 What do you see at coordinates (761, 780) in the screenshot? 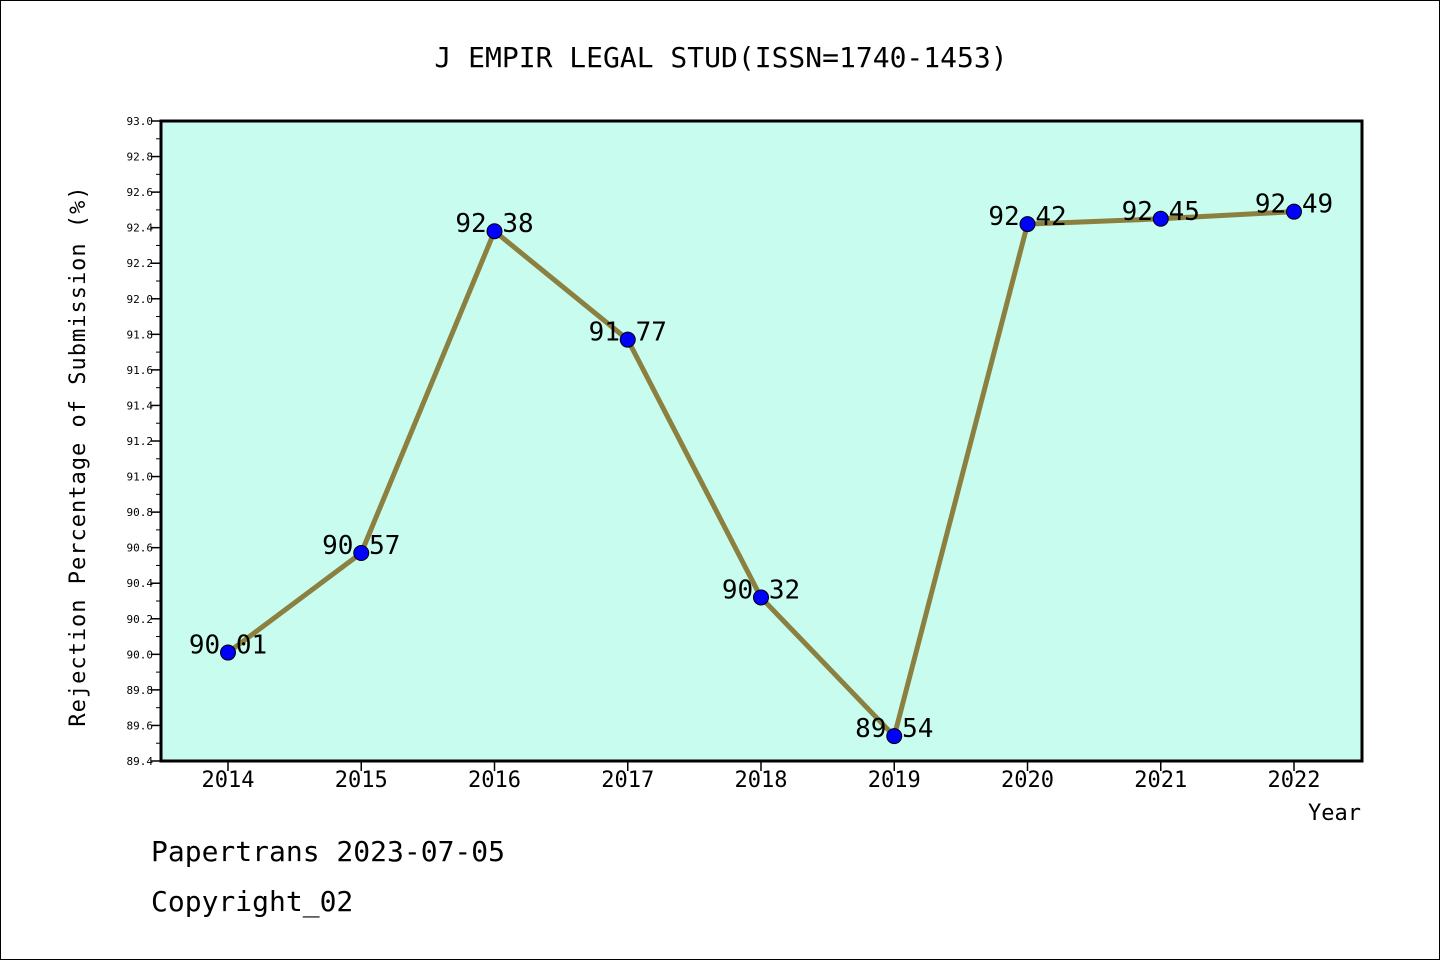
I see `x-tick-label: 2018` at bounding box center [761, 780].